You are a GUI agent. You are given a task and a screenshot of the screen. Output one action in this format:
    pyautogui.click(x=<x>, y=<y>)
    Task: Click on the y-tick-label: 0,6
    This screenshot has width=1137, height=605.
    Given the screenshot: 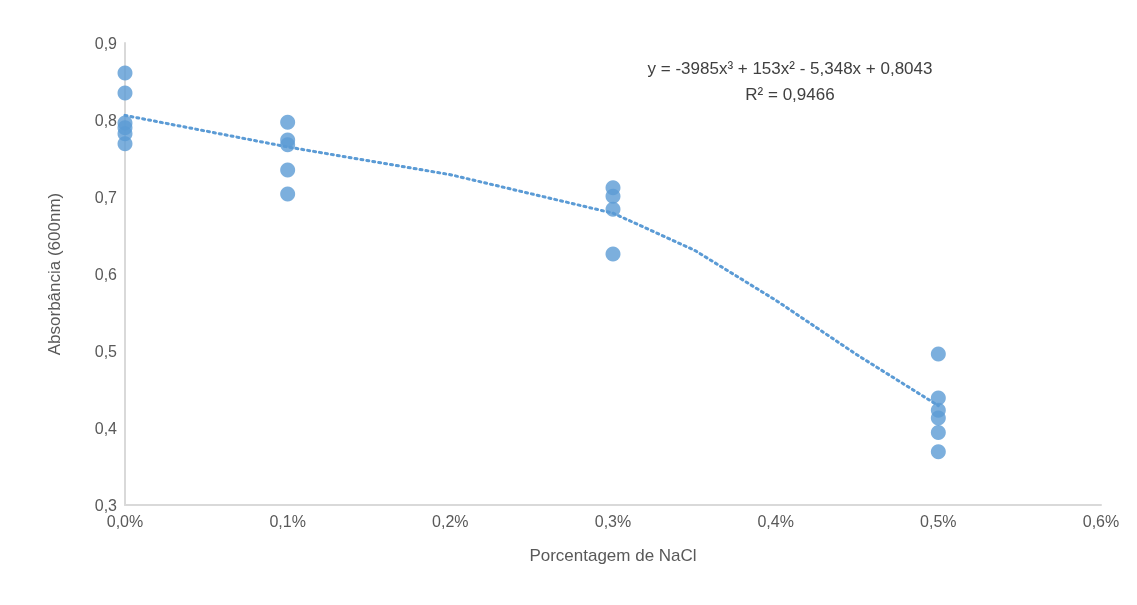 What is the action you would take?
    pyautogui.click(x=106, y=274)
    